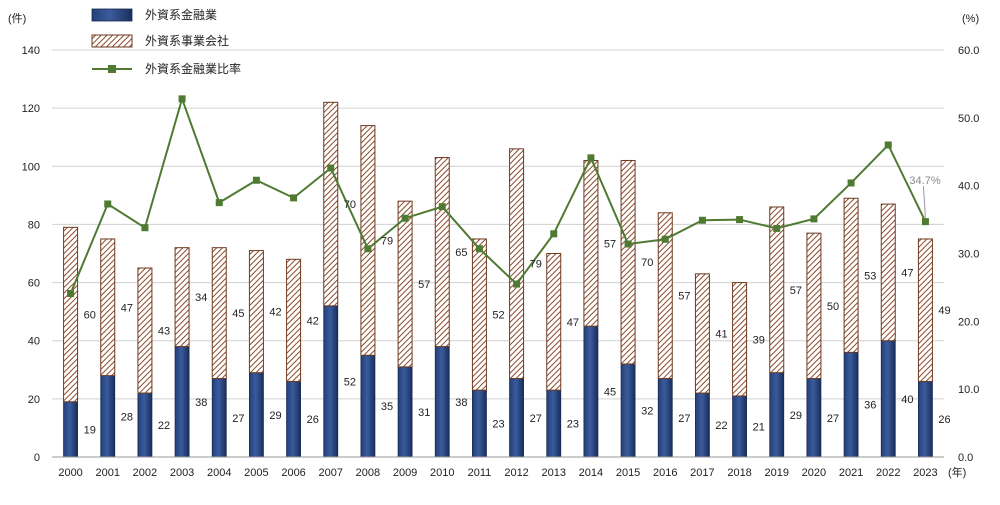  Describe the element at coordinates (108, 473) in the screenshot. I see `x-tick-label: 2001` at that location.